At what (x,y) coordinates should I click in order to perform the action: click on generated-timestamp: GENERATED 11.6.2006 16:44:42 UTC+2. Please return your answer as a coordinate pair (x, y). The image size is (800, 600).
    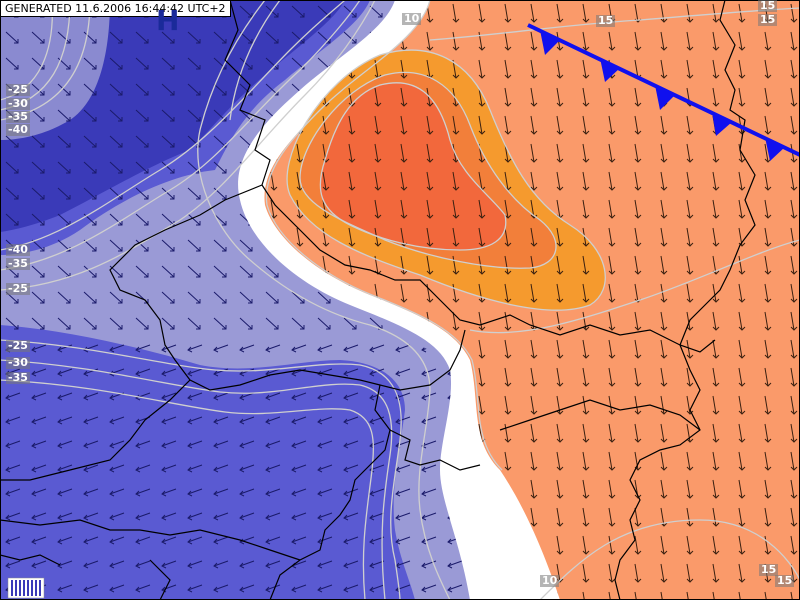
    Looking at the image, I should click on (115, 8).